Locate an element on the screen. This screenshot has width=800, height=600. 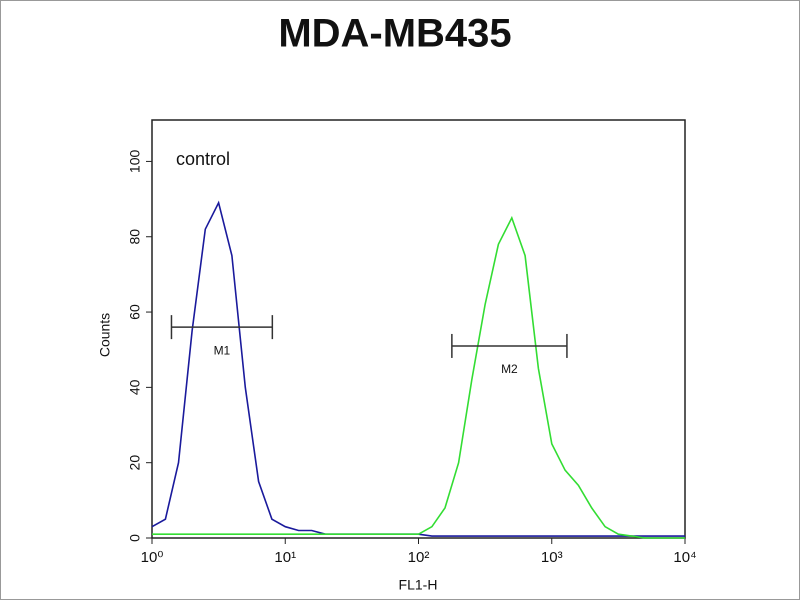
marker-label: M1 is located at coordinates (222, 350).